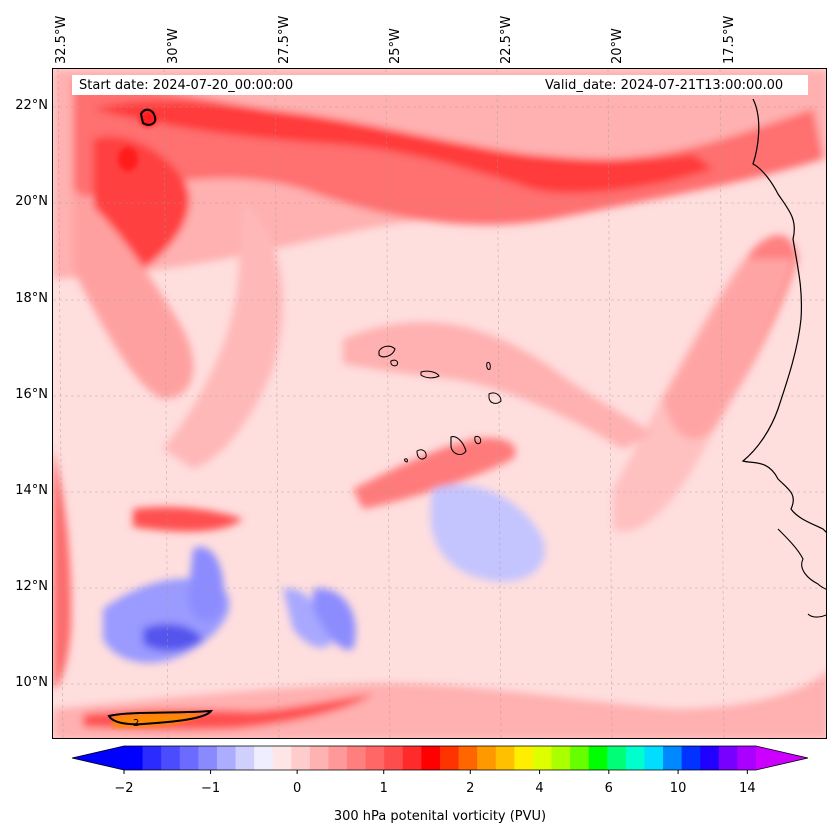  I want to click on colorbar-tick-label: 0, so click(297, 788).